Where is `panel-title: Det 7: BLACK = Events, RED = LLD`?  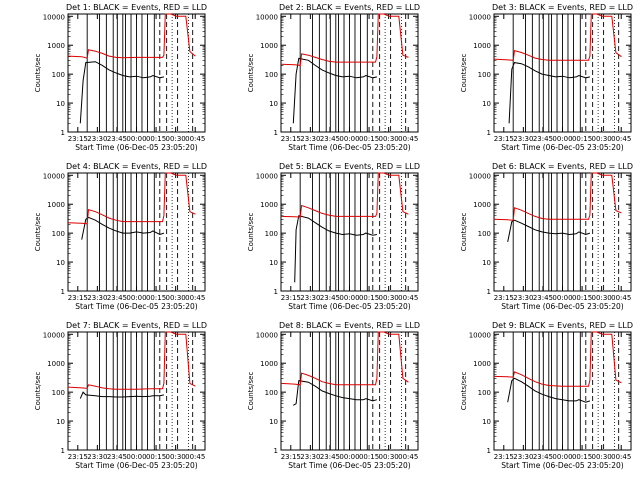
panel-title: Det 7: BLACK = Events, RED = LLD is located at coordinates (136, 325).